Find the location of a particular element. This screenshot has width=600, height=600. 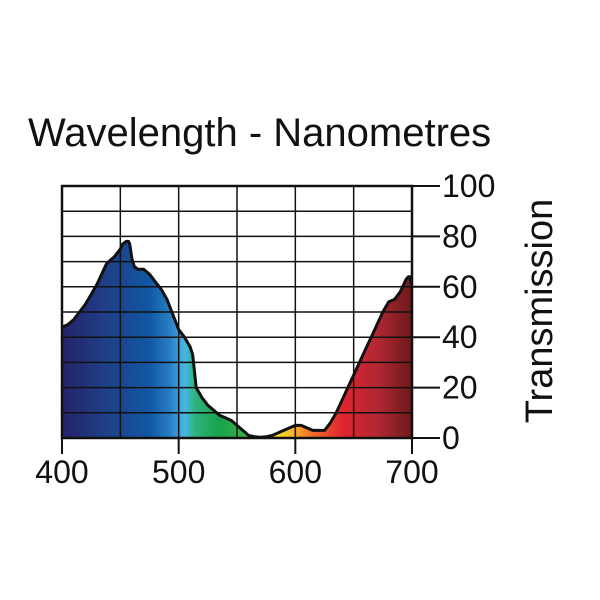

x-tick-label: 500 is located at coordinates (178, 472).